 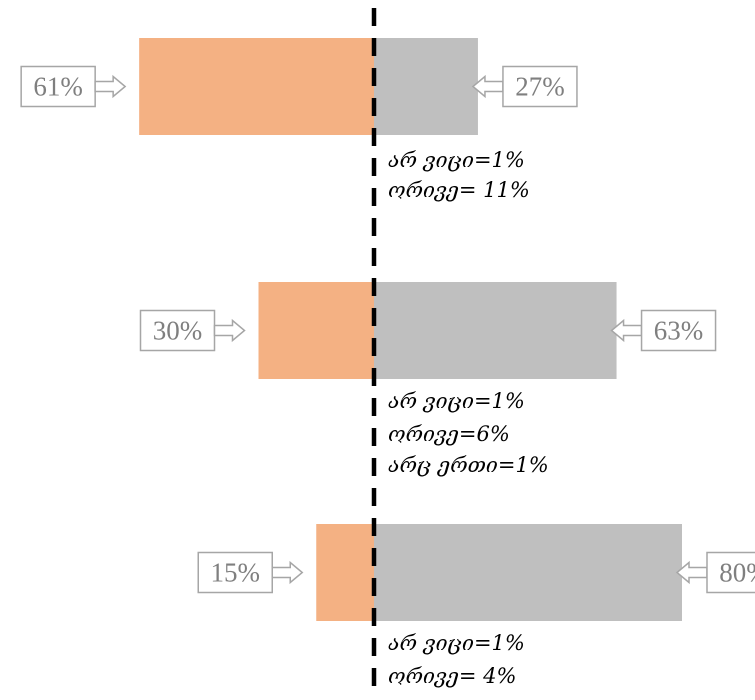 I want to click on left-value-label: 61%, so click(x=58, y=87).